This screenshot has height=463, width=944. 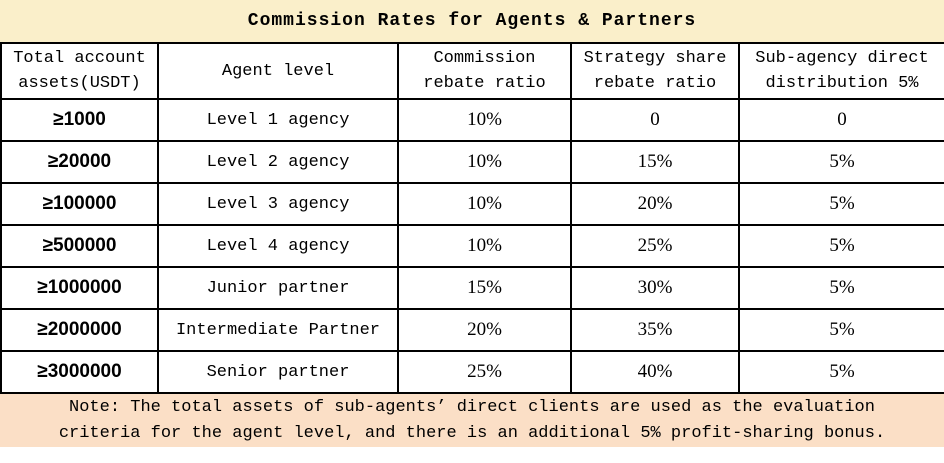 I want to click on cell-strategy-share: 0, so click(x=655, y=120).